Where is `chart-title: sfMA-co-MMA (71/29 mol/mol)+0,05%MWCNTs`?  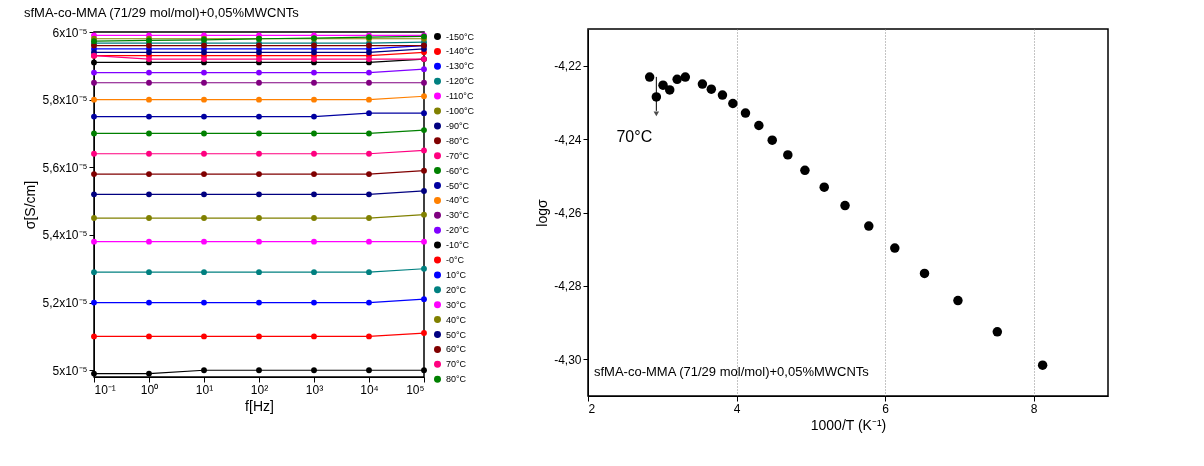
chart-title: sfMA-co-MMA (71/29 mol/mol)+0,05%MWCNTs is located at coordinates (162, 12).